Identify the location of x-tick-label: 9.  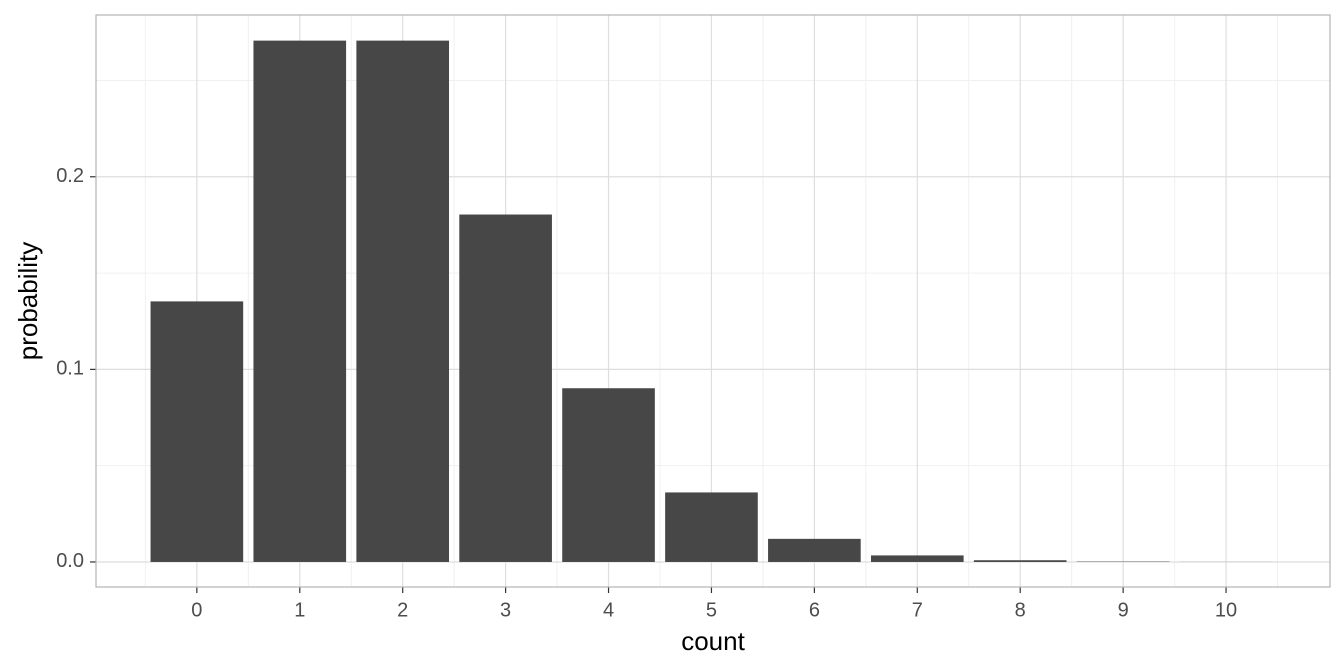
(1123, 610).